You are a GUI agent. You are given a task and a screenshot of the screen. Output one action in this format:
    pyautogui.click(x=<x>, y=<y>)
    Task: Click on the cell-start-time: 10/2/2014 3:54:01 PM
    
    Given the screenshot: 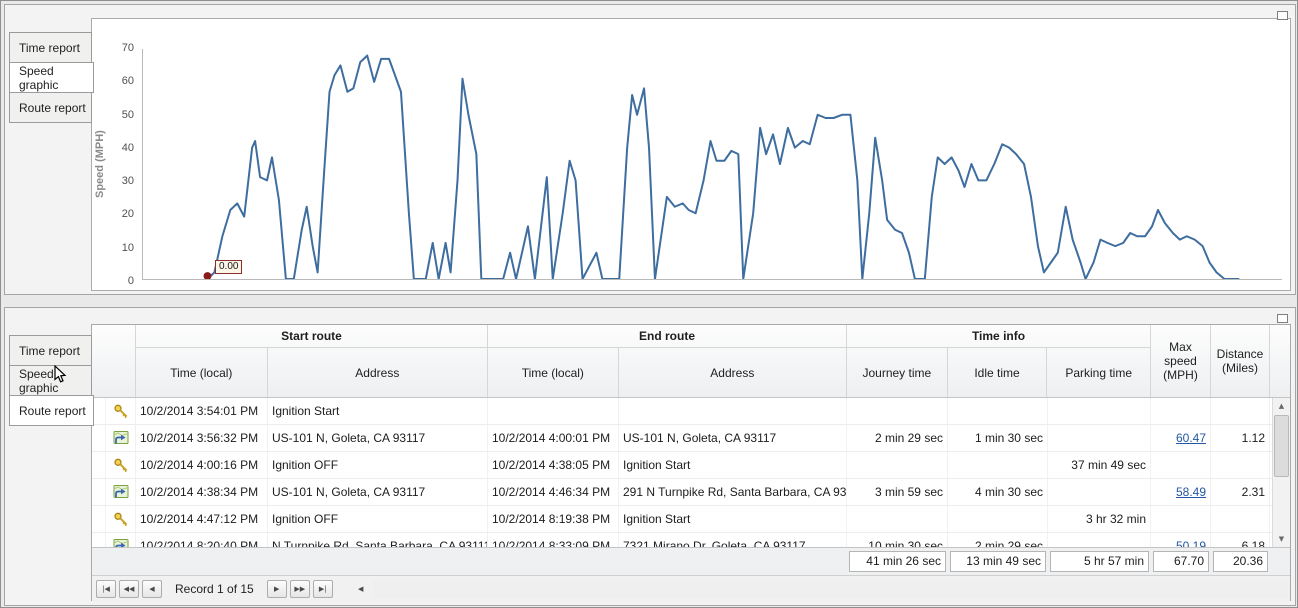 What is the action you would take?
    pyautogui.click(x=202, y=411)
    